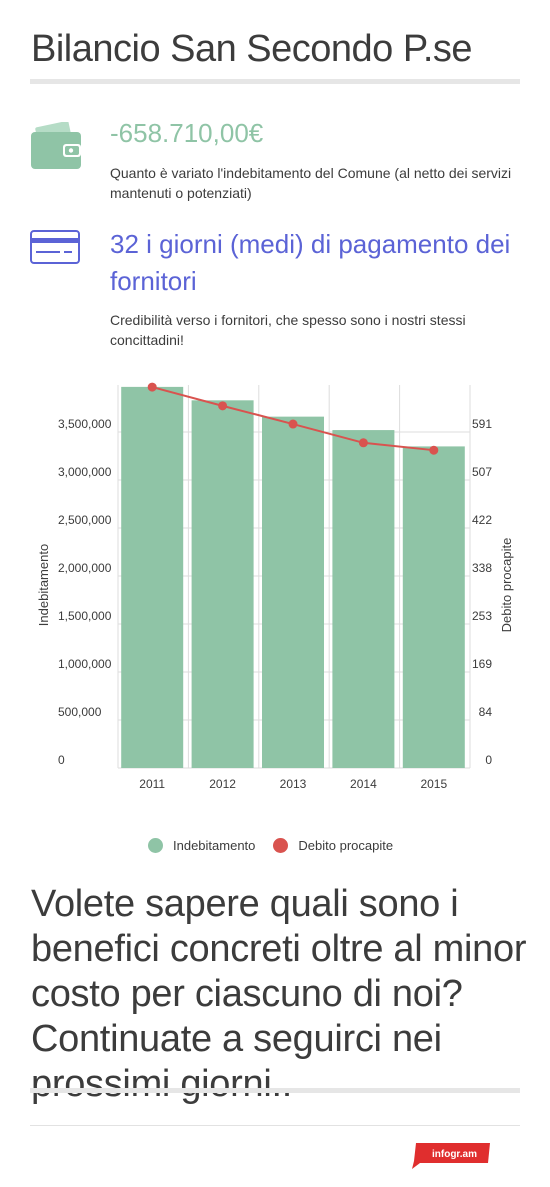 The image size is (550, 1187). I want to click on legend-label-debito-procapite: Debito procapite, so click(346, 845).